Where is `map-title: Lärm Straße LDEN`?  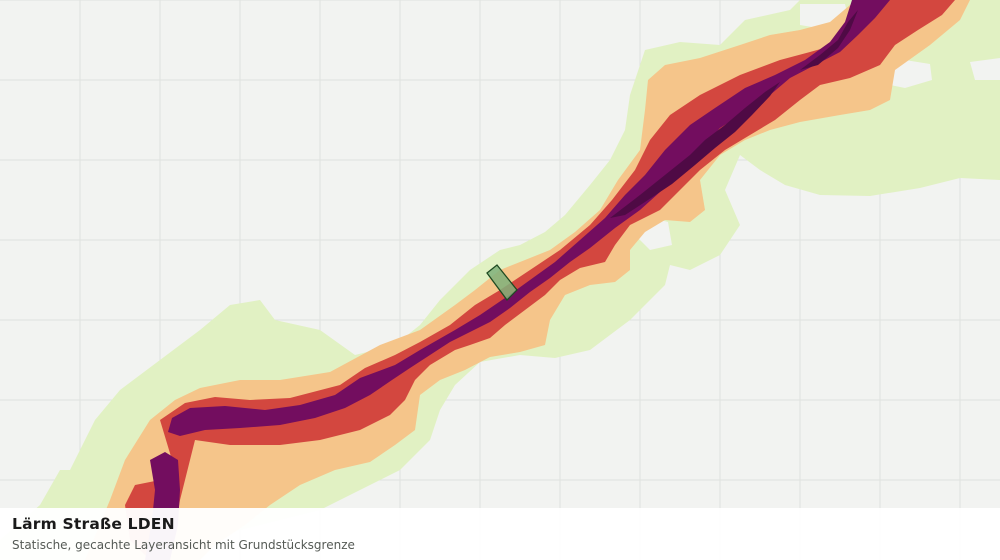
map-title: Lärm Straße LDEN is located at coordinates (93, 524).